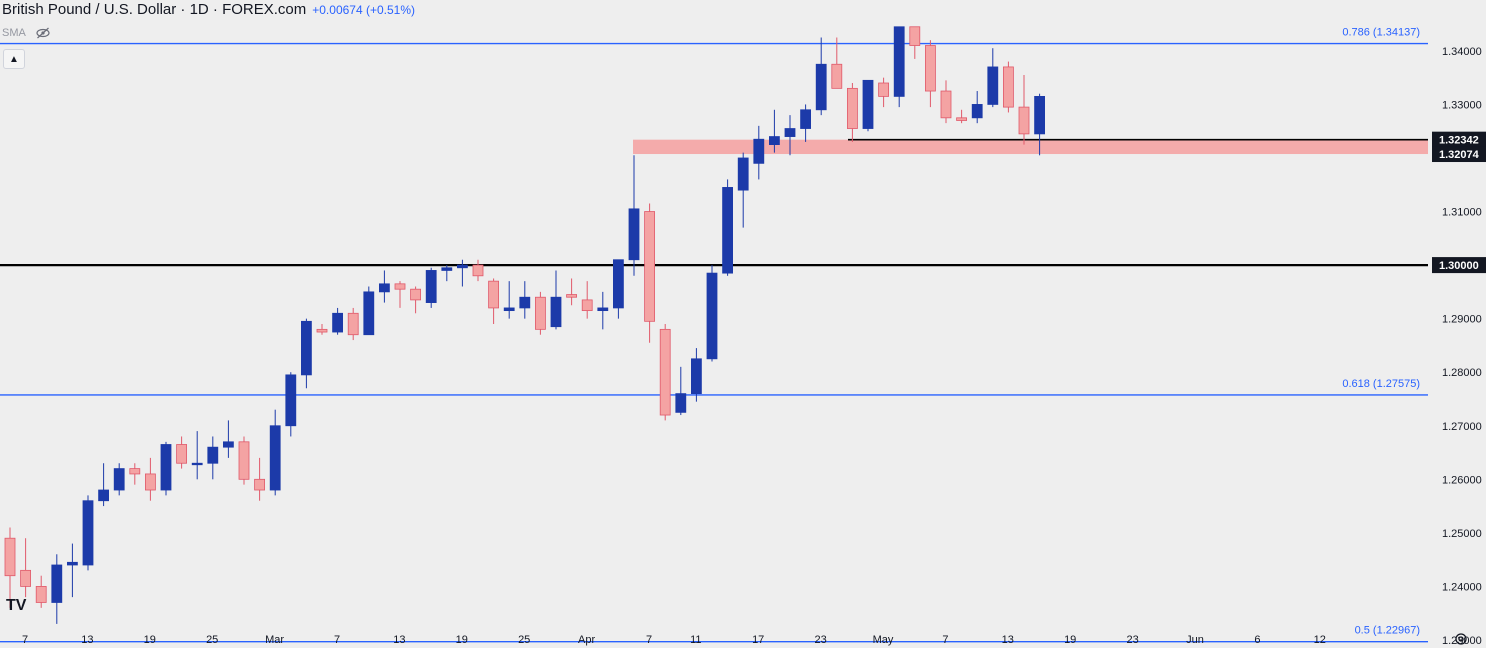 This screenshot has height=648, width=1486. What do you see at coordinates (1459, 139) in the screenshot?
I see `price-badge-bg` at bounding box center [1459, 139].